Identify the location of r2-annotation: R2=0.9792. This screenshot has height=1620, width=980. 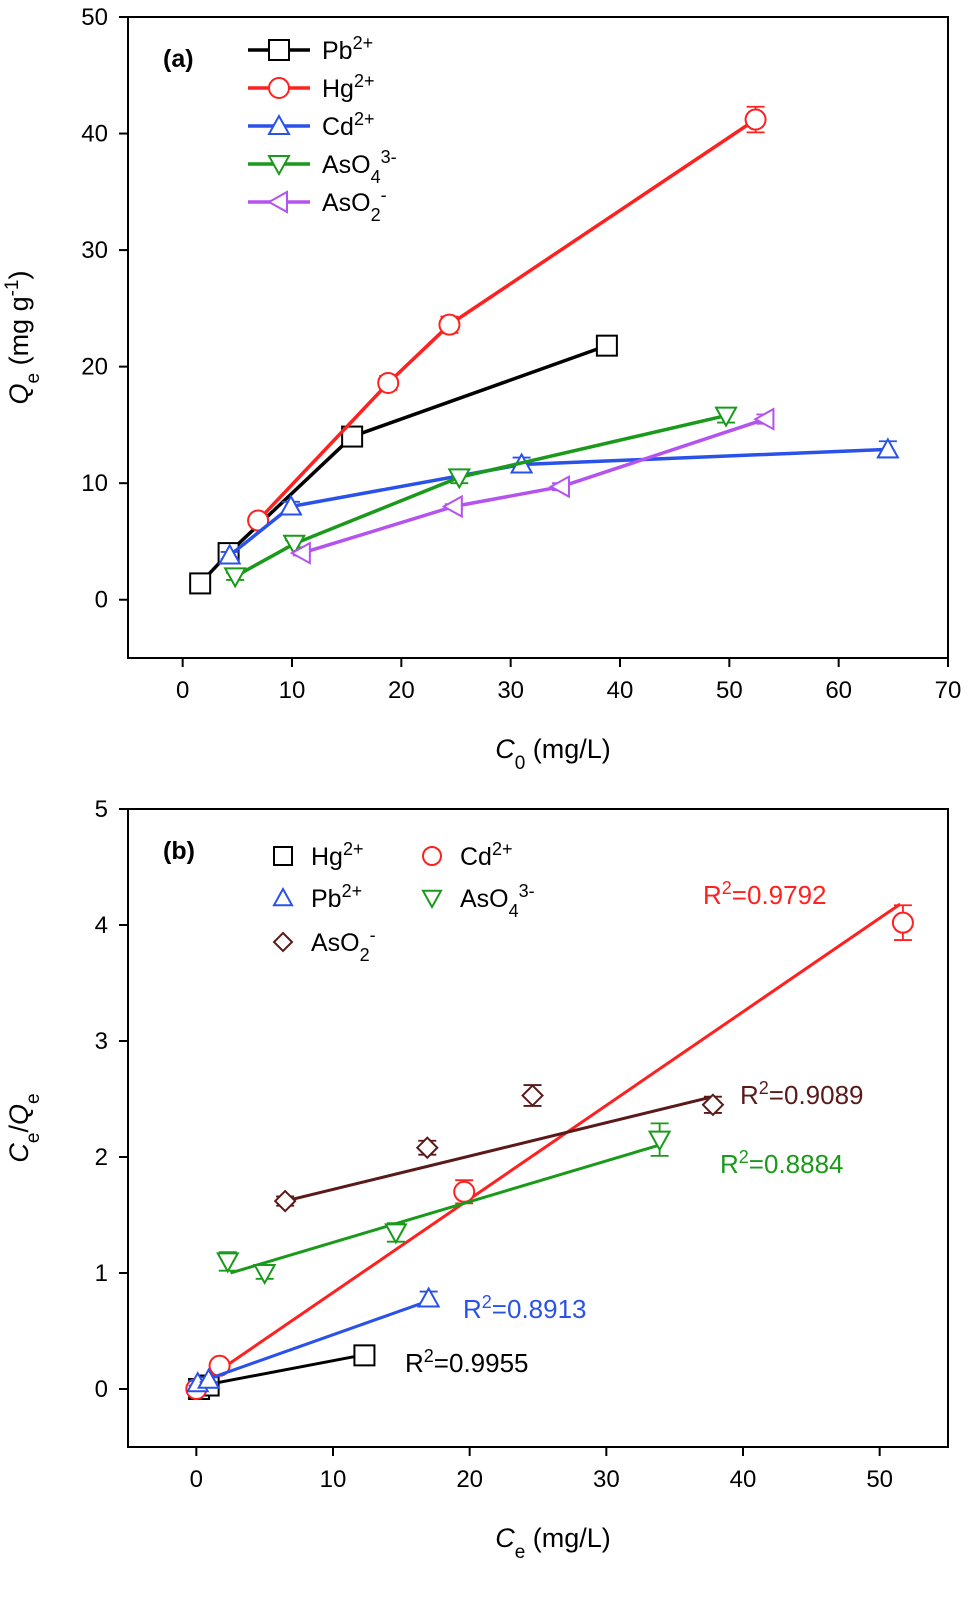
(765, 894).